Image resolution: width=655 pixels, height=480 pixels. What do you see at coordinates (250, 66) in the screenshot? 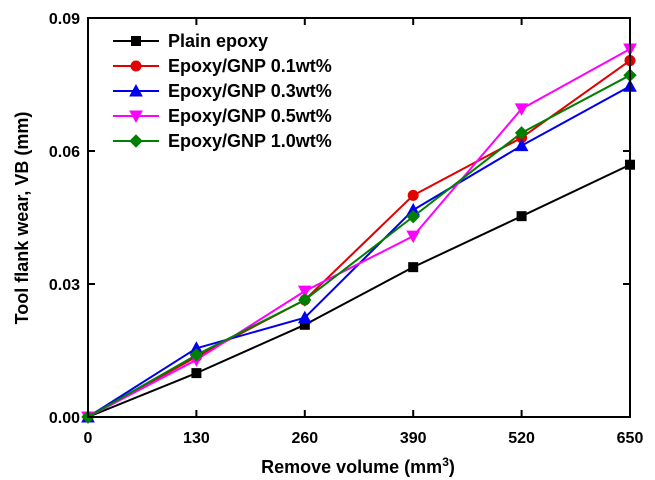
I see `legend-label-epoxy-gnp-0-1wt: Epoxy/GNP 0.1wt%` at bounding box center [250, 66].